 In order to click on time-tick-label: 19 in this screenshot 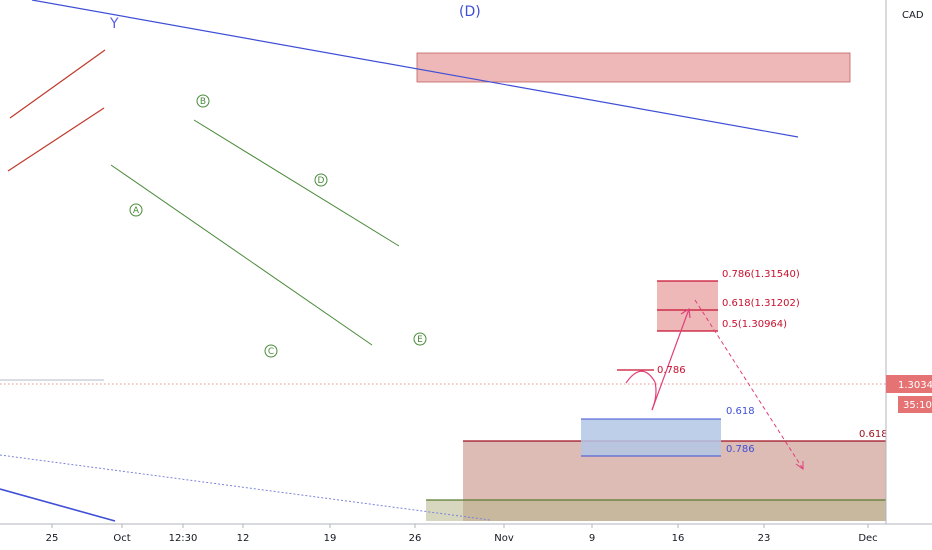, I will do `click(330, 538)`.